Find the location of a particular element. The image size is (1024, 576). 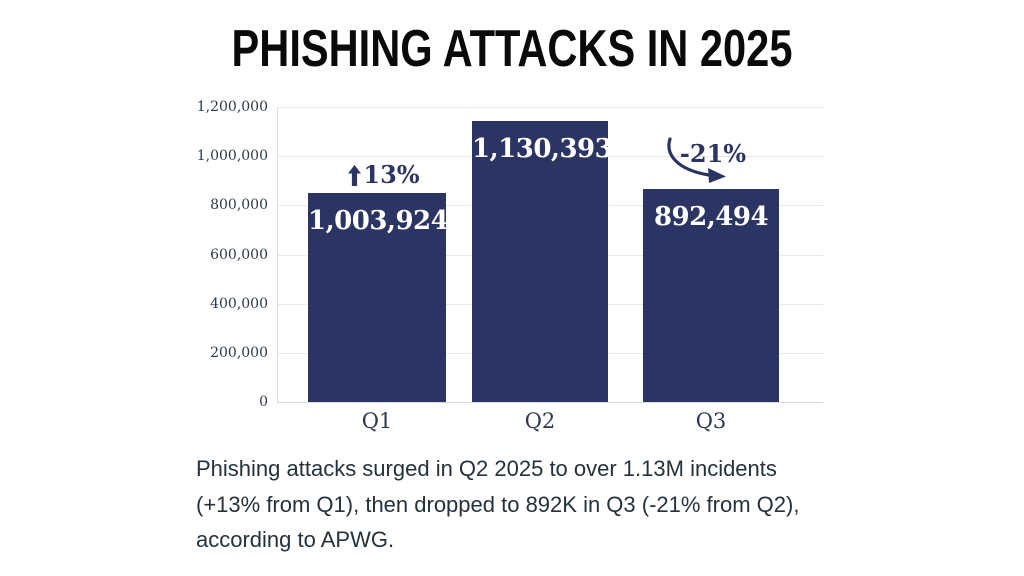

bar-value-label: 892,494 is located at coordinates (711, 217).